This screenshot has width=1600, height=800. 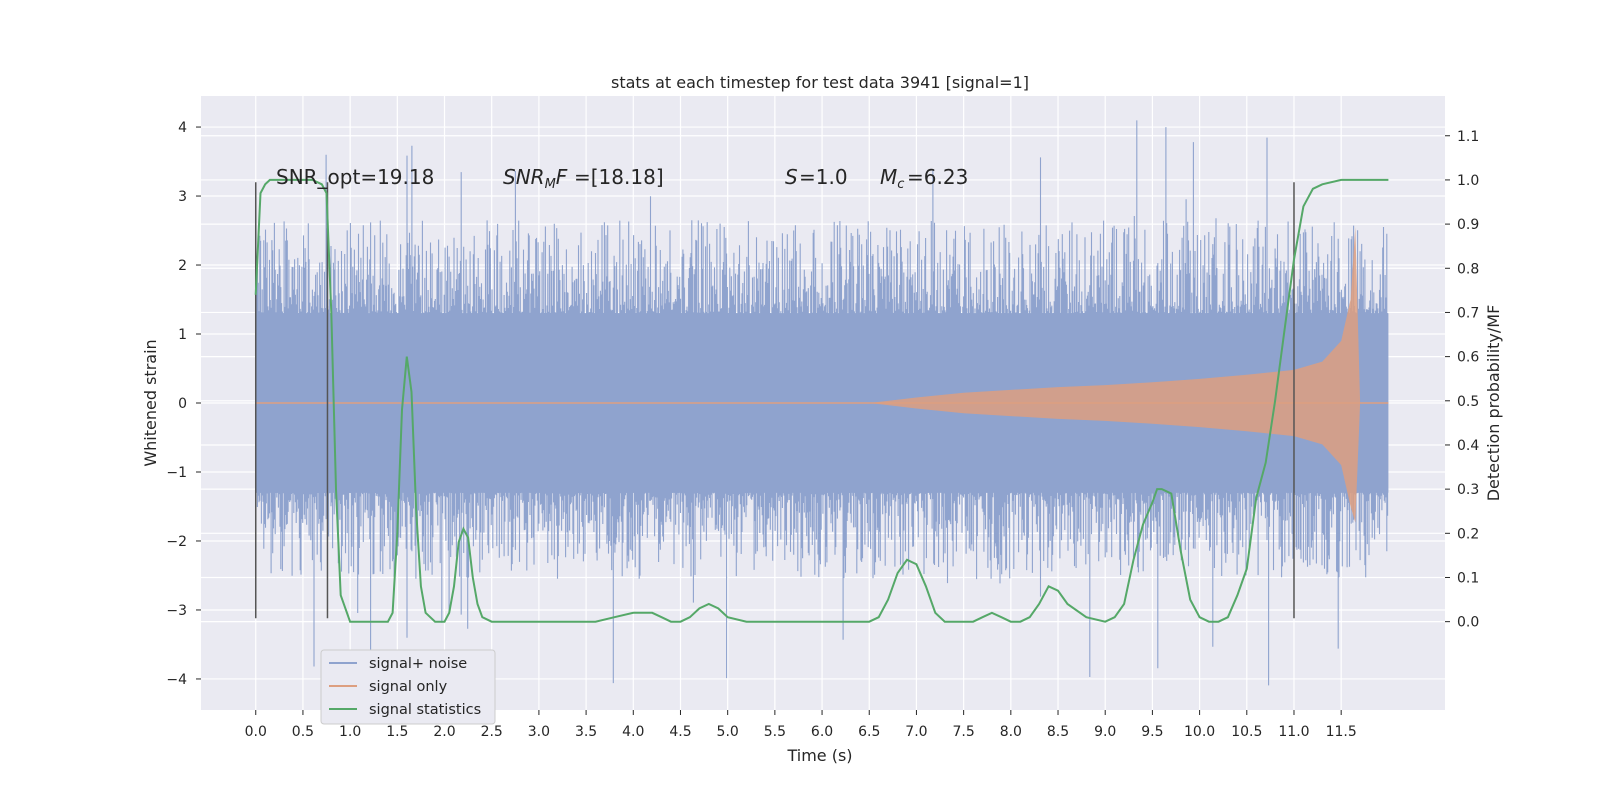 What do you see at coordinates (176, 611) in the screenshot?
I see `y-left-tick-label: −3` at bounding box center [176, 611].